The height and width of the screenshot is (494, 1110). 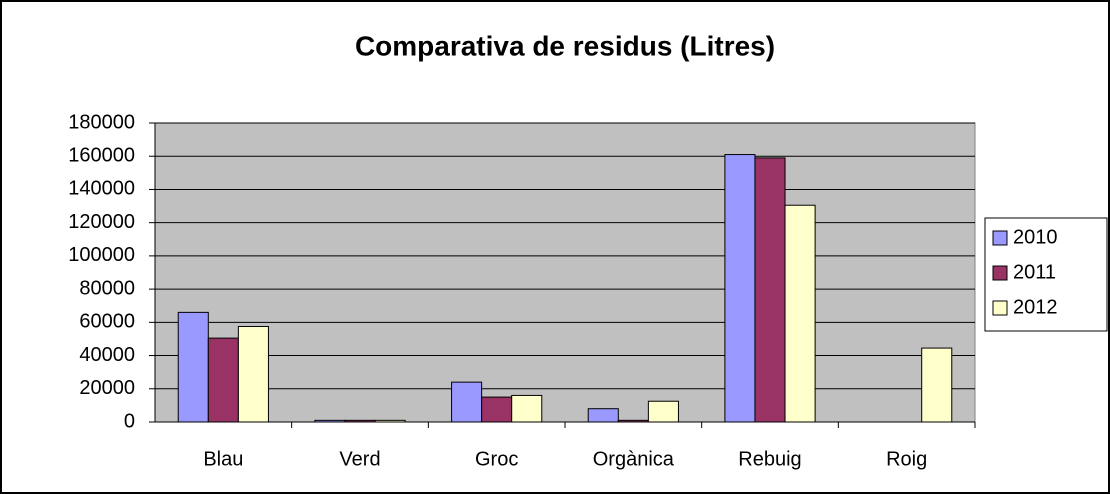 I want to click on legend-label: 2012, so click(x=1035, y=307).